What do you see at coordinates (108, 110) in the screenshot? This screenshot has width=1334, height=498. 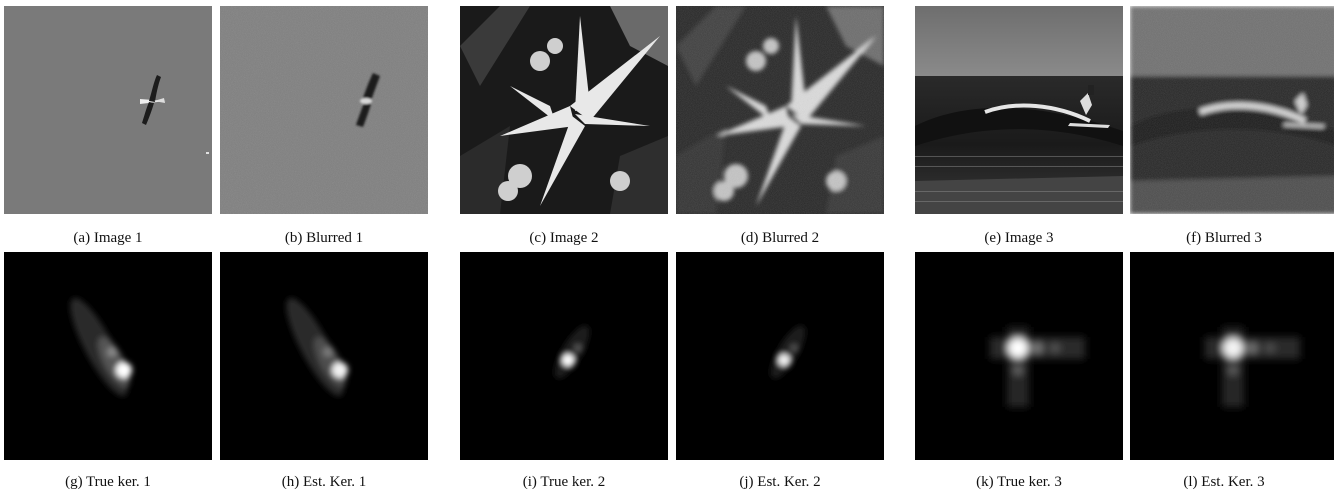 I see `figure-panel-a-image` at bounding box center [108, 110].